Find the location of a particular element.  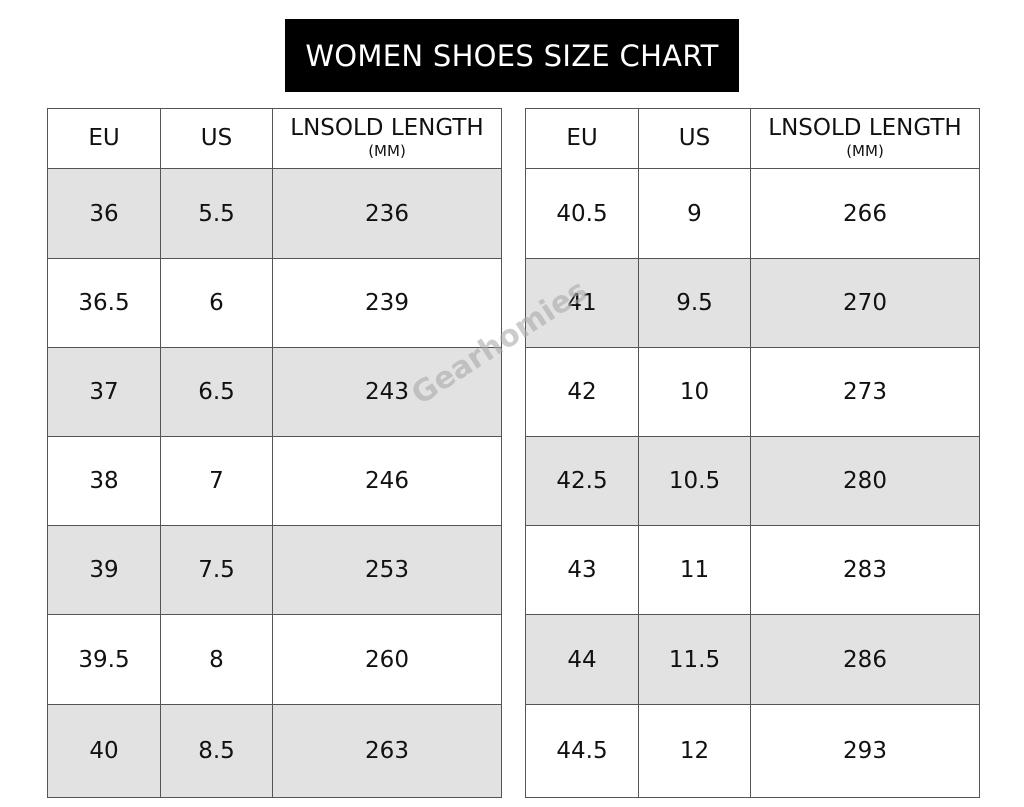

table-cell: 11.5 is located at coordinates (694, 659).